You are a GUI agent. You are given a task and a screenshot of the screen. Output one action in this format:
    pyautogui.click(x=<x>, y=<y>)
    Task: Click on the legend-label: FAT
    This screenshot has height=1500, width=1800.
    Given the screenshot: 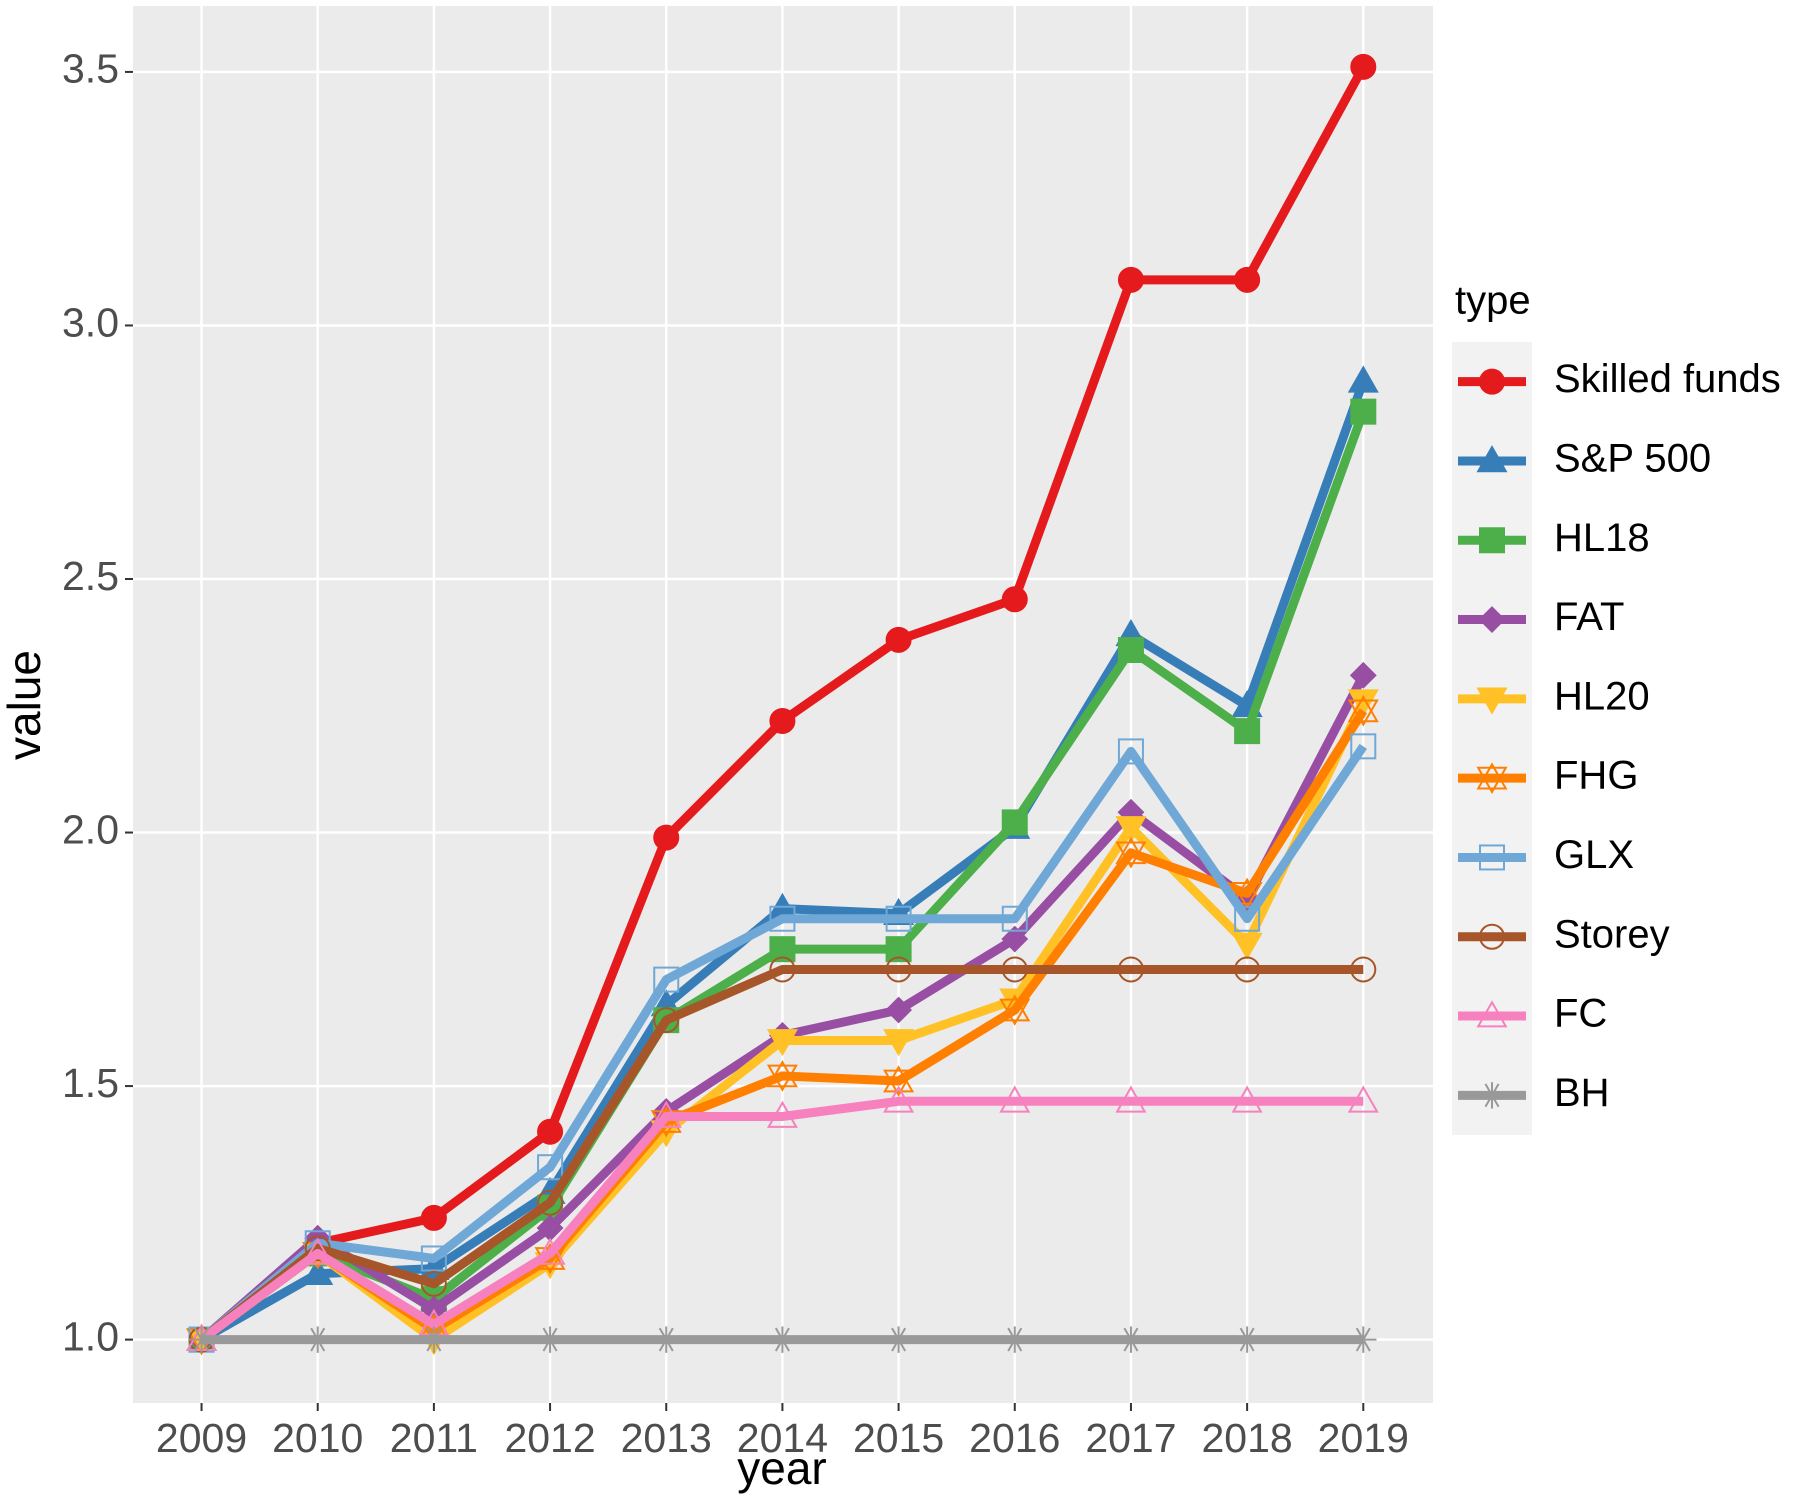 What is the action you would take?
    pyautogui.click(x=1589, y=617)
    